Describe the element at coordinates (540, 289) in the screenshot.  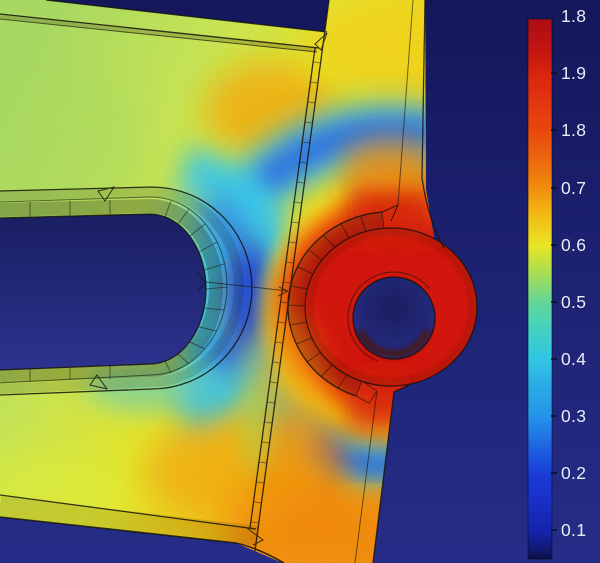
I see `colorbar-gradient` at that location.